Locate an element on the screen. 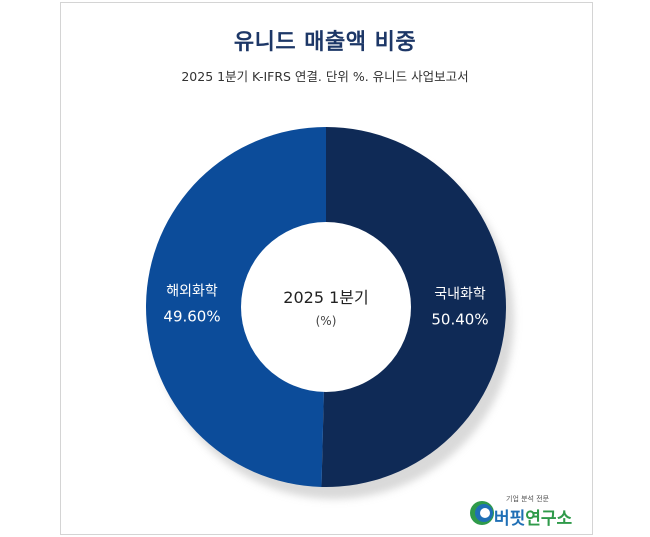  logo-name-accent: 연구소 is located at coordinates (549, 519).